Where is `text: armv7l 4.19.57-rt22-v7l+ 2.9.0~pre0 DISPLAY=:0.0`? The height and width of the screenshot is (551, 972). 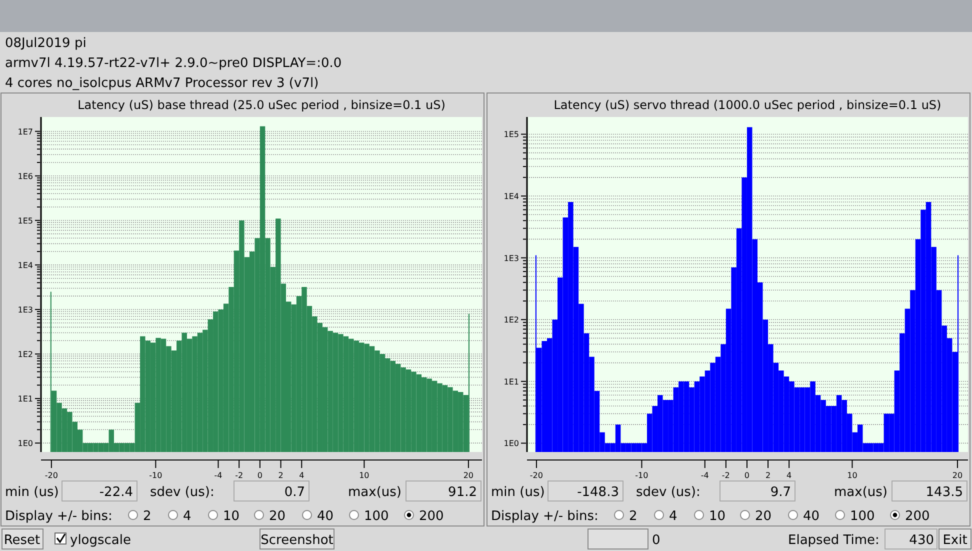
text: armv7l 4.19.57-rt22-v7l+ 2.9.0~pre0 DISPLAY=:0.0 is located at coordinates (173, 63).